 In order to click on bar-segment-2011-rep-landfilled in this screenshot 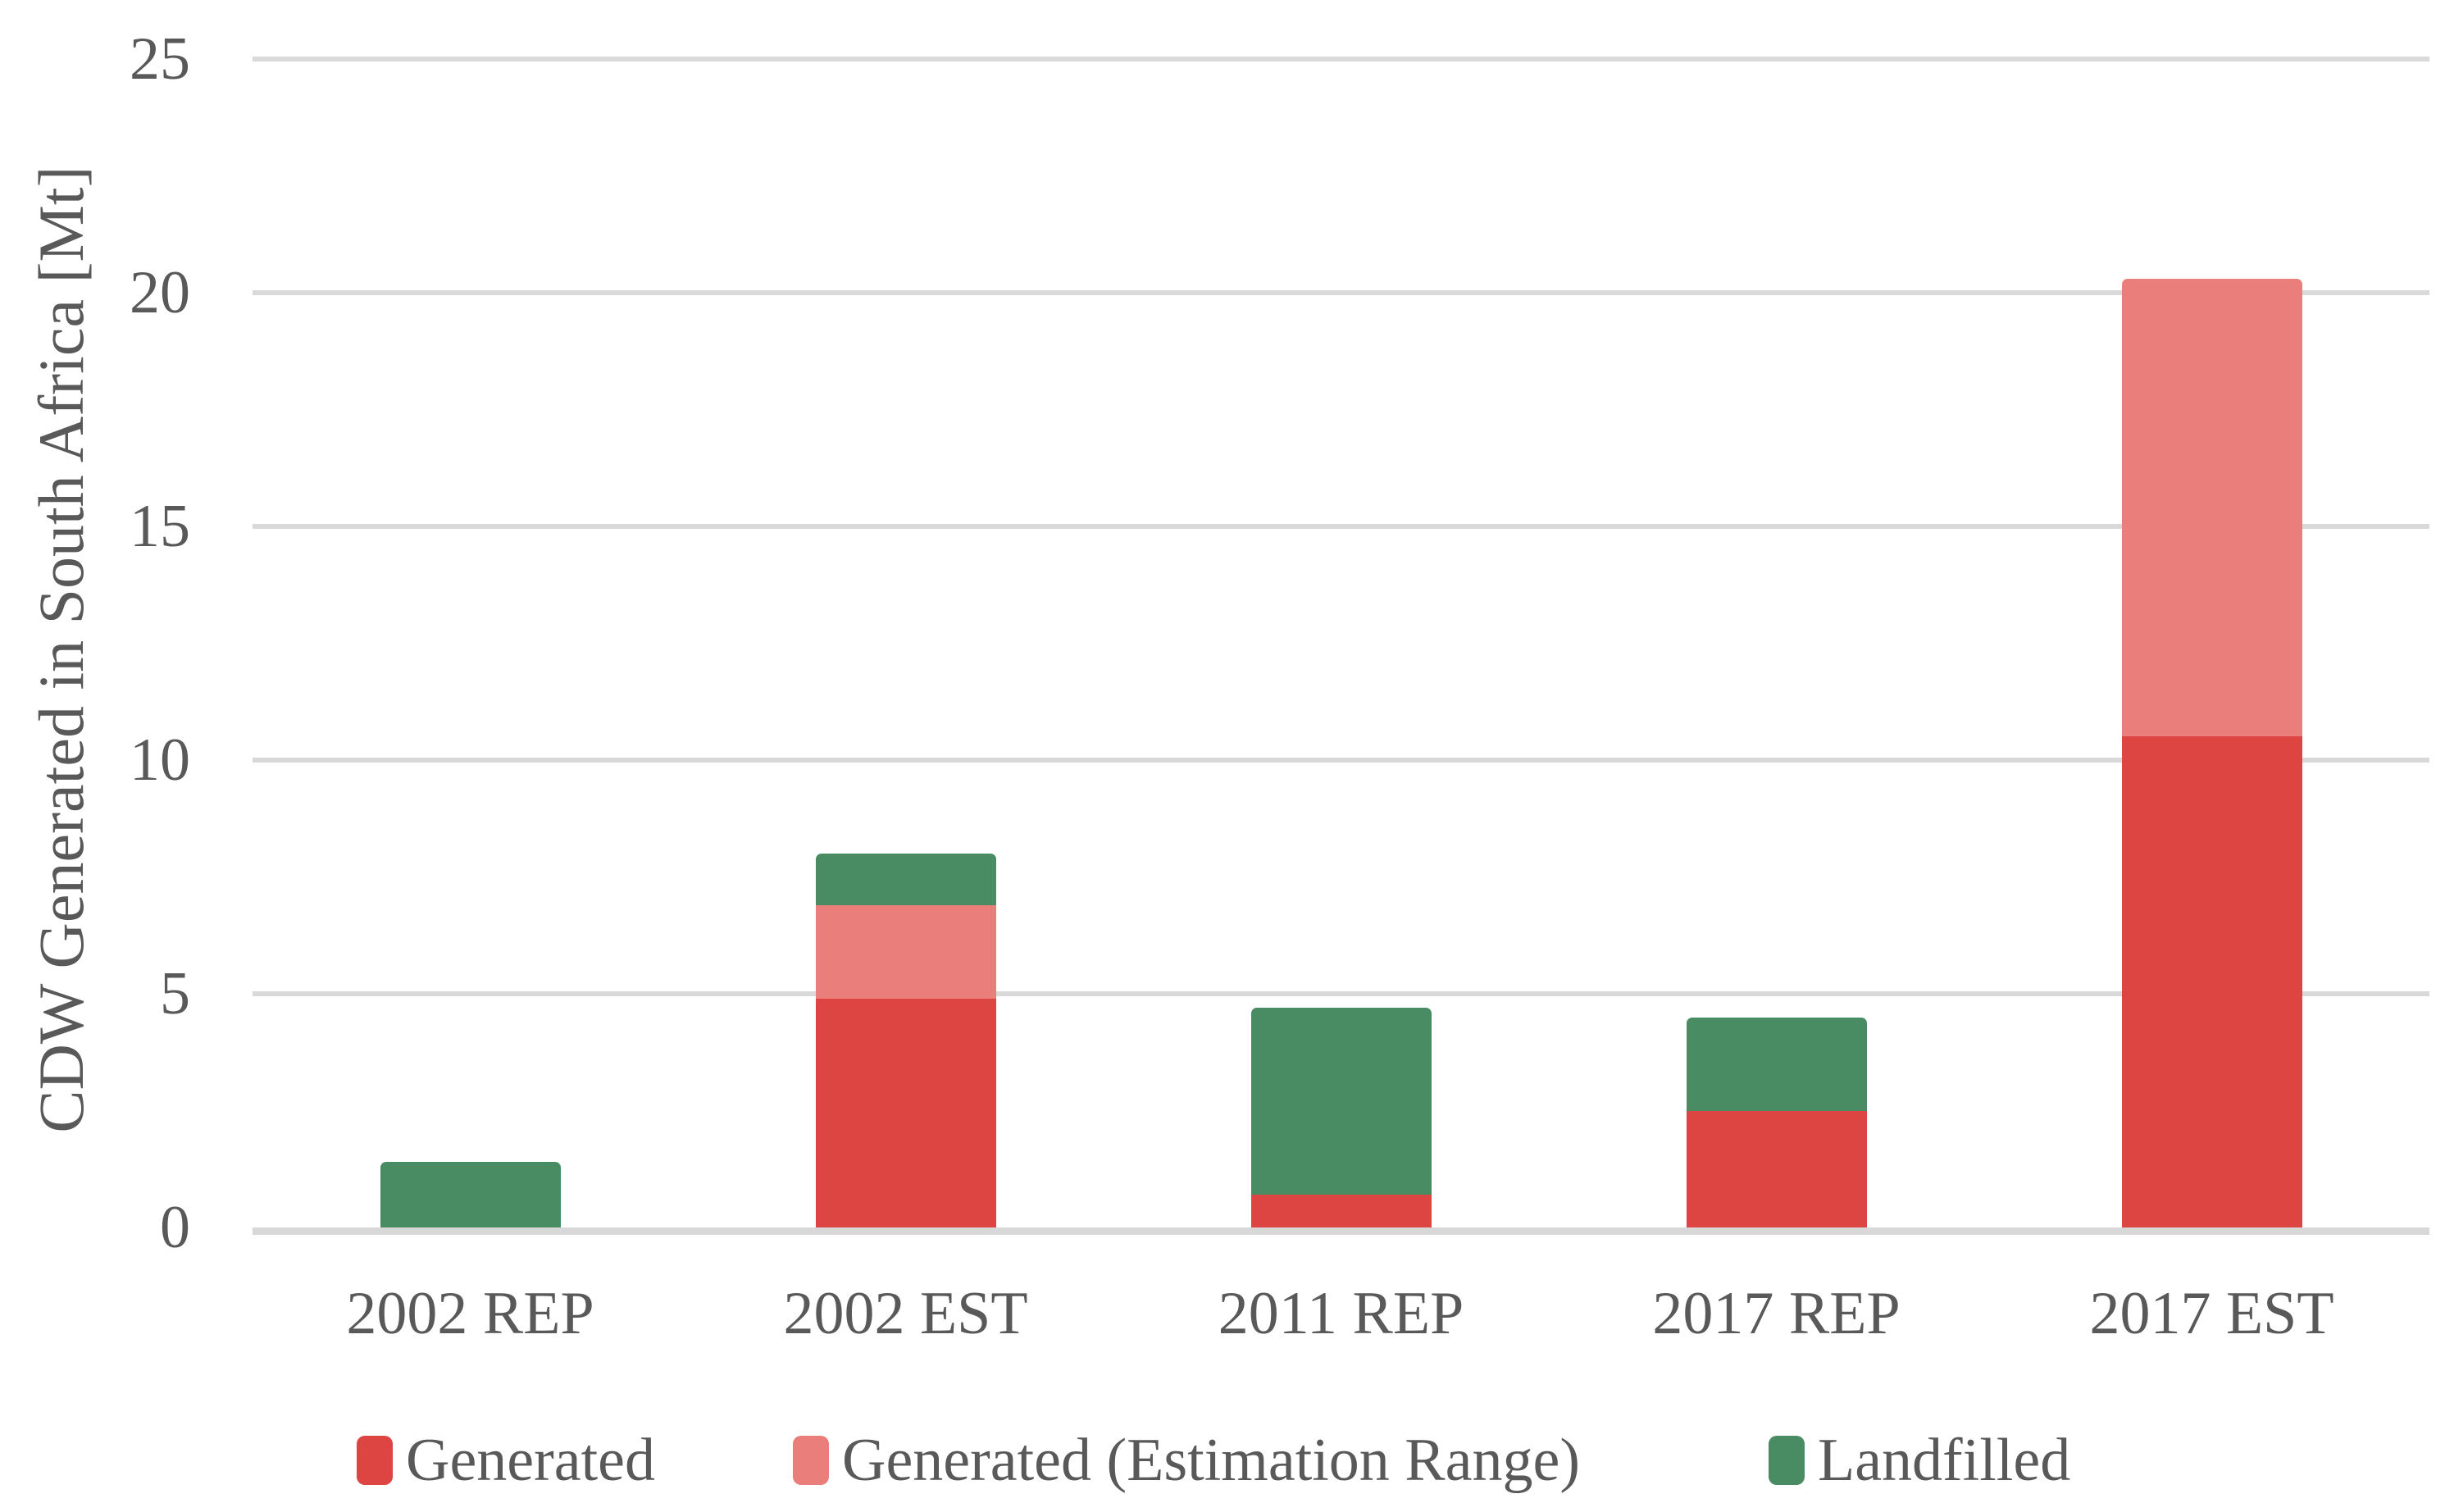, I will do `click(1341, 1101)`.